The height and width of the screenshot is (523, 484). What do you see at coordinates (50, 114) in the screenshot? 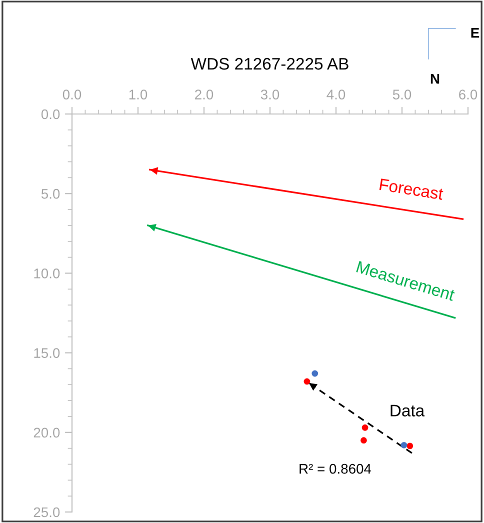
I see `y-tick-label: 0.0` at bounding box center [50, 114].